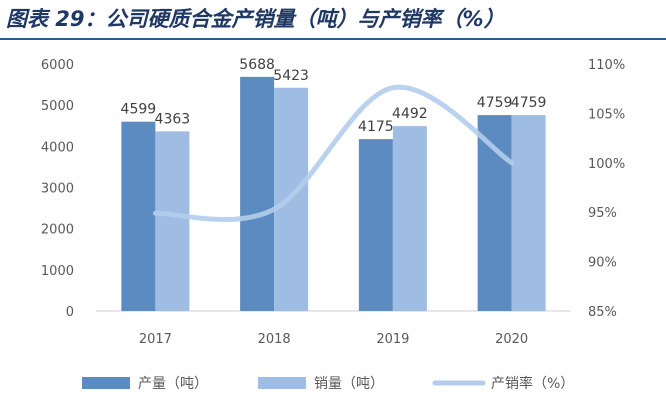 Image resolution: width=666 pixels, height=414 pixels. What do you see at coordinates (349, 384) in the screenshot?
I see `legend-sales-label: 销量（吨）` at bounding box center [349, 384].